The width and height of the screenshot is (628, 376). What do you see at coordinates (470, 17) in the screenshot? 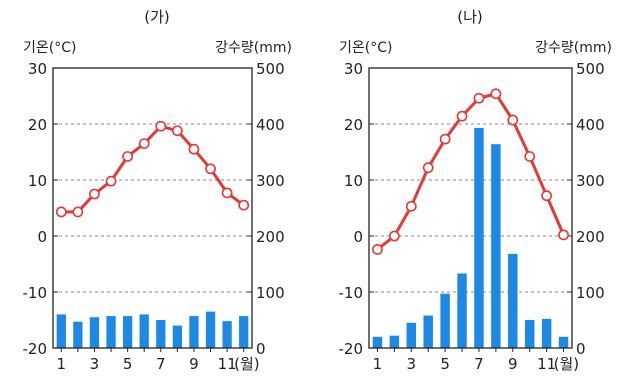
I see `chart-title: (나)` at bounding box center [470, 17].